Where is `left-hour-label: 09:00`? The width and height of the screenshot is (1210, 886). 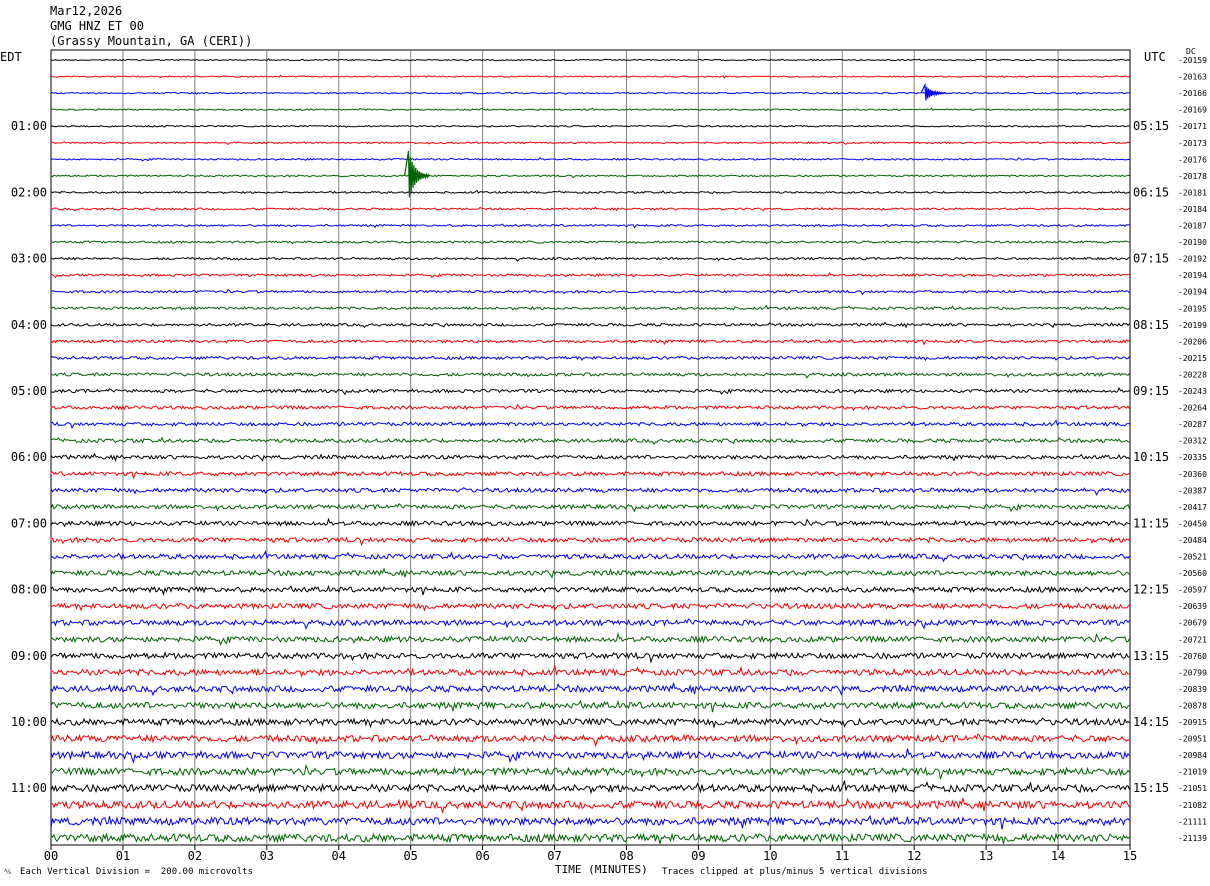
left-hour-label: 09:00 is located at coordinates (29, 656).